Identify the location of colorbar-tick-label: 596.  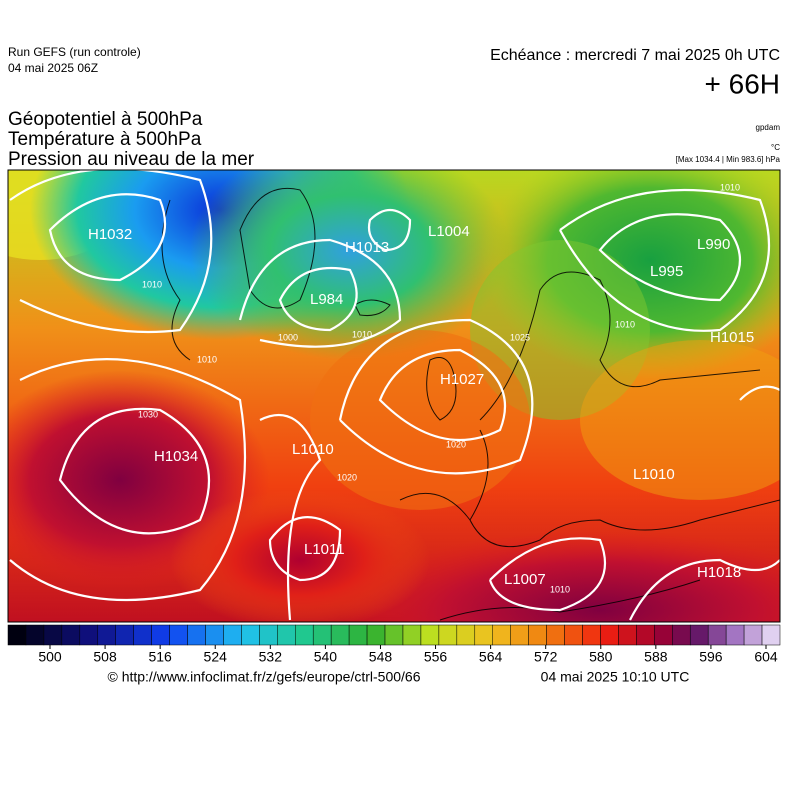
(711, 657).